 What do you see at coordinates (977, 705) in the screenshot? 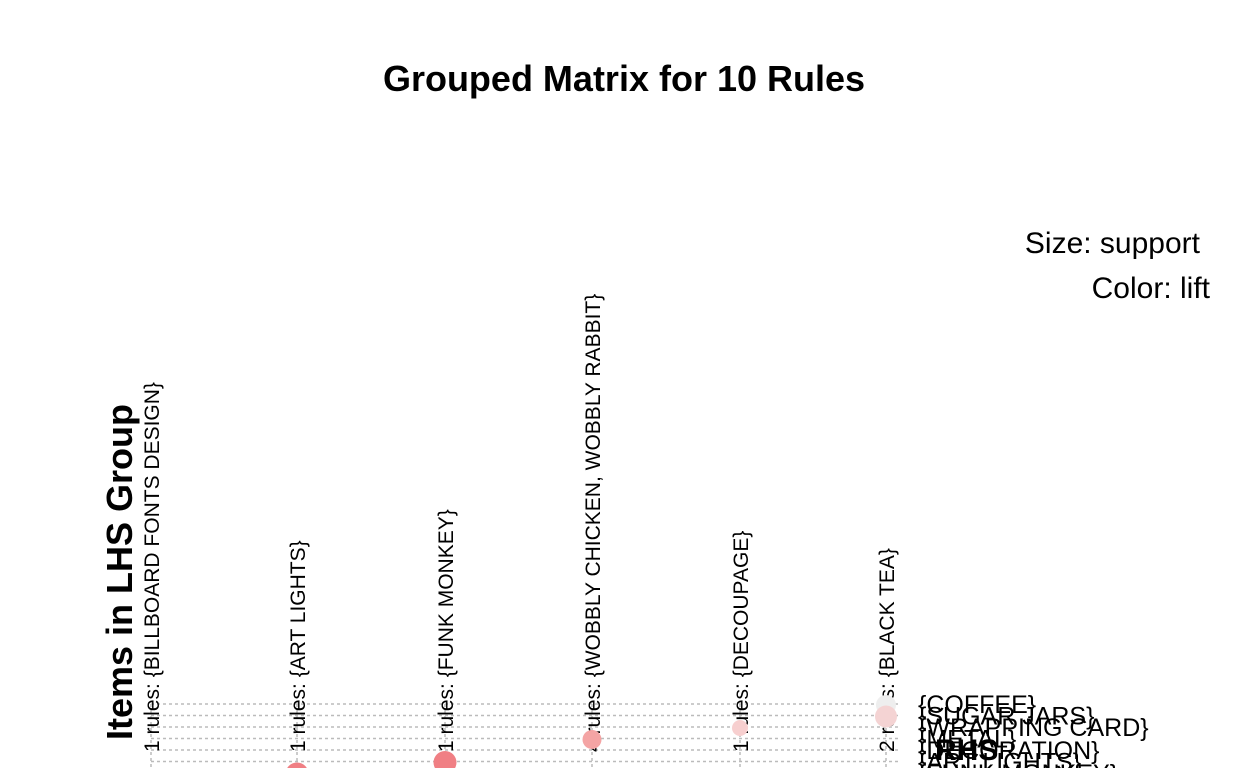
I see `rhs-item-label: {COFFEE}` at bounding box center [977, 705].